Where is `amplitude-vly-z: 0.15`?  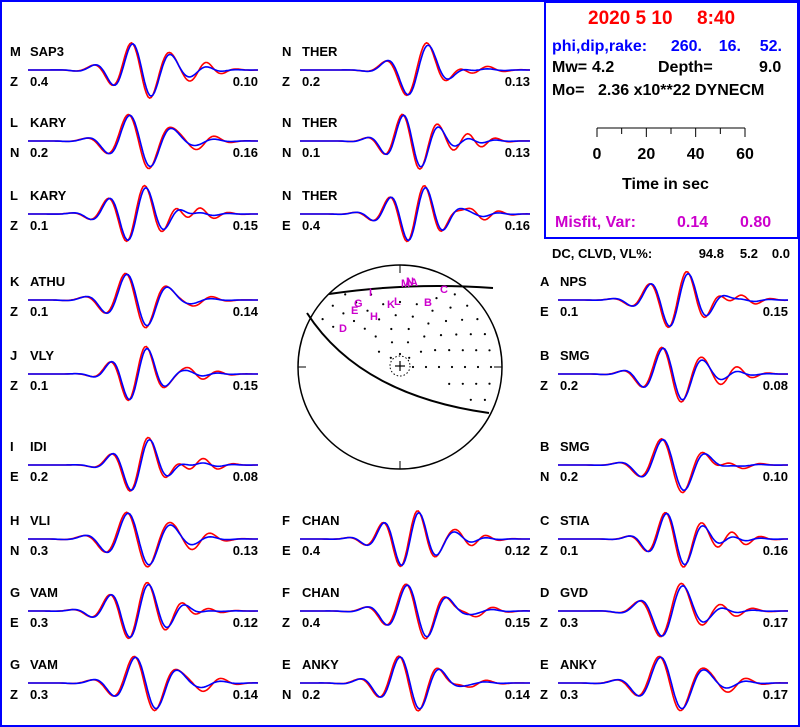 amplitude-vly-z: 0.15 is located at coordinates (245, 385).